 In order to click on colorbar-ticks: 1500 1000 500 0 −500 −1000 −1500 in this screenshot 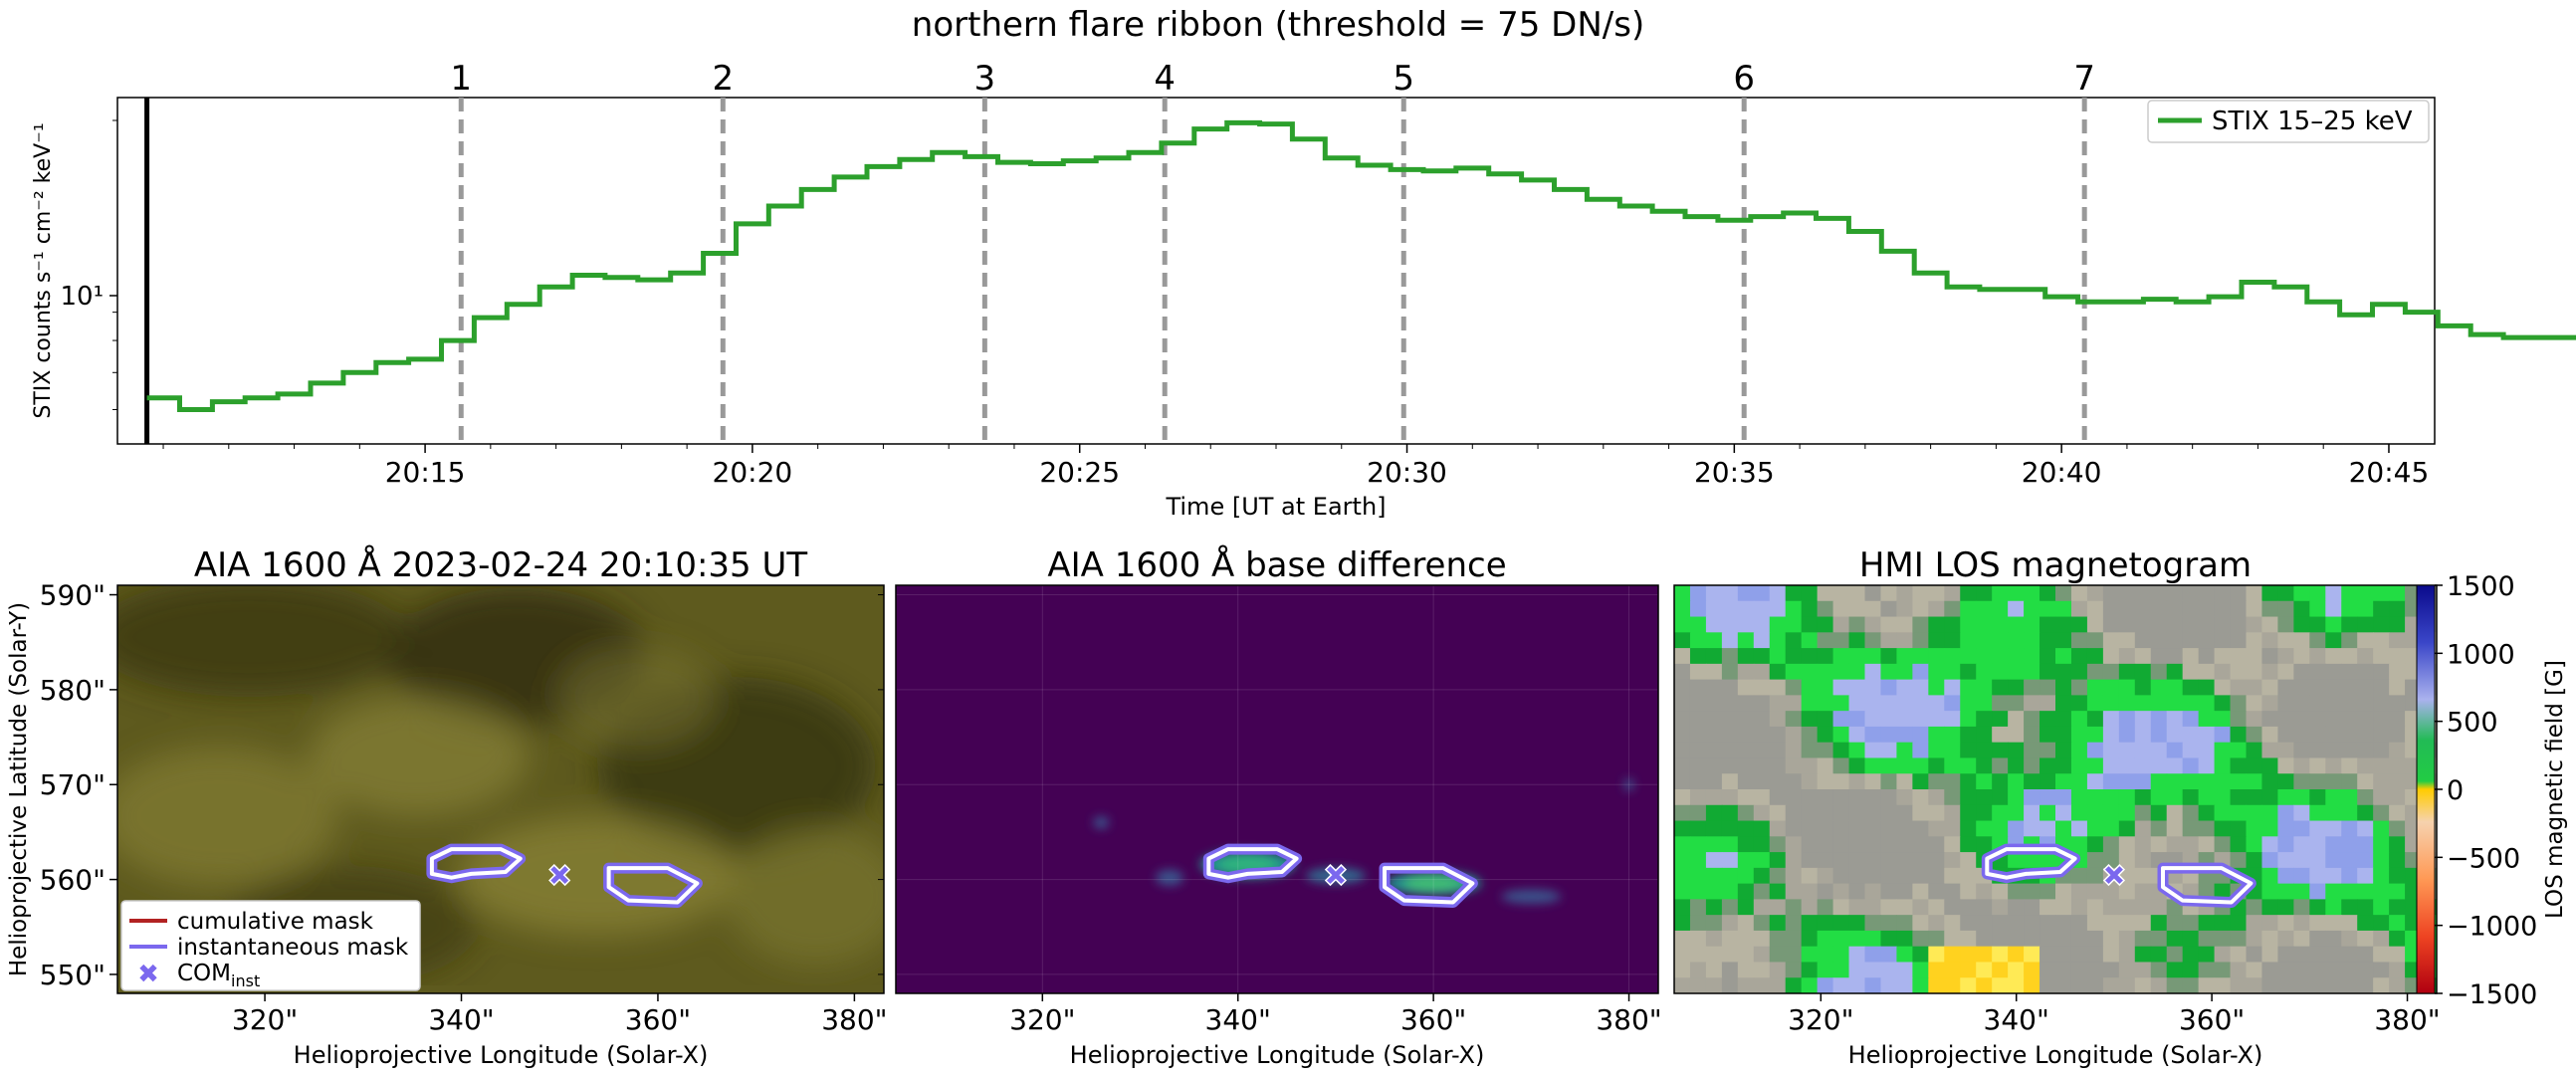, I will do `click(2486, 790)`.